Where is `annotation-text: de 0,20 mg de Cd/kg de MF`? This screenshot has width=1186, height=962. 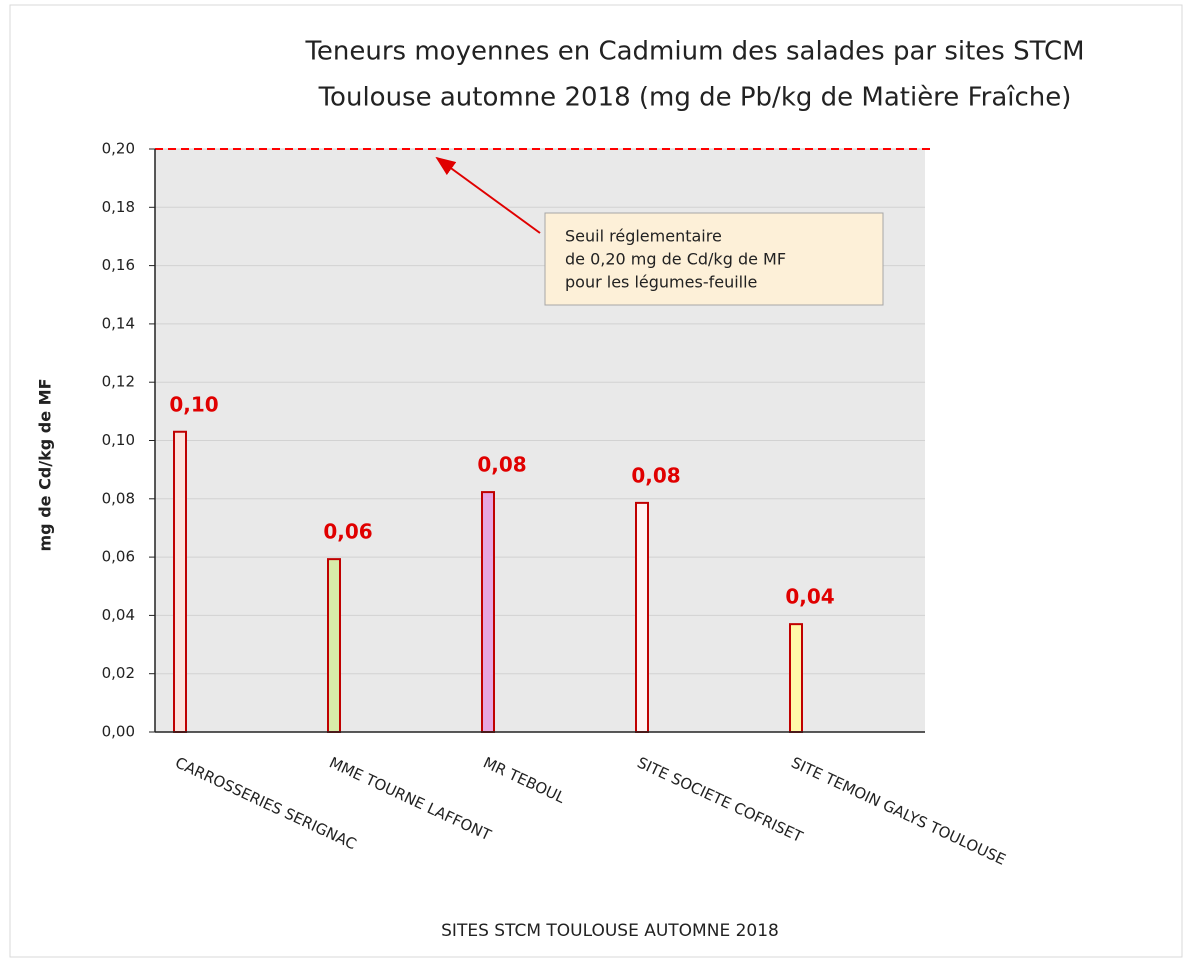 annotation-text: de 0,20 mg de Cd/kg de MF is located at coordinates (675, 259).